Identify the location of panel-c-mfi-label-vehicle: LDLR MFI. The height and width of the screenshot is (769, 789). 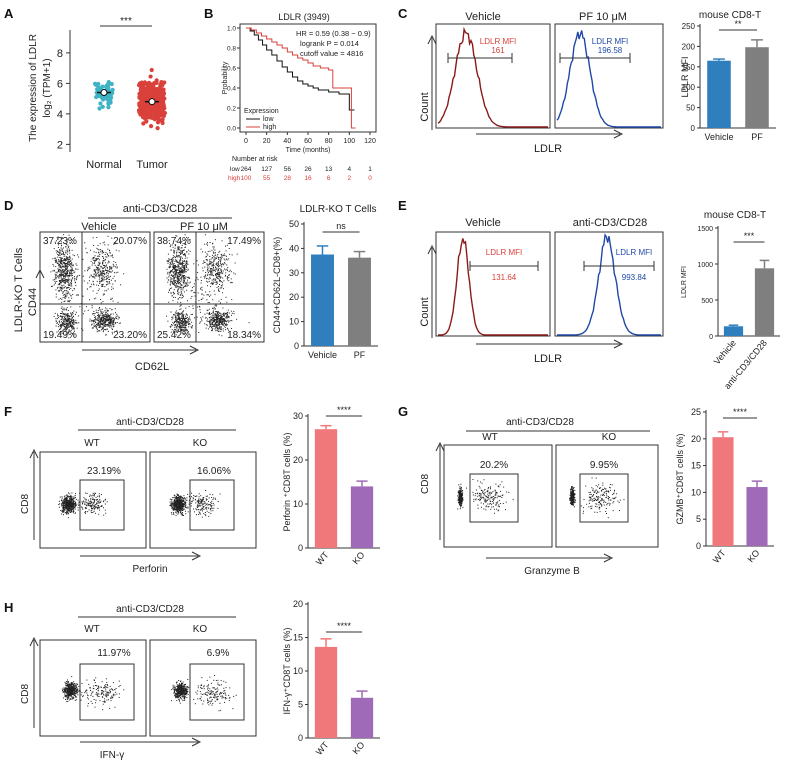
(498, 41).